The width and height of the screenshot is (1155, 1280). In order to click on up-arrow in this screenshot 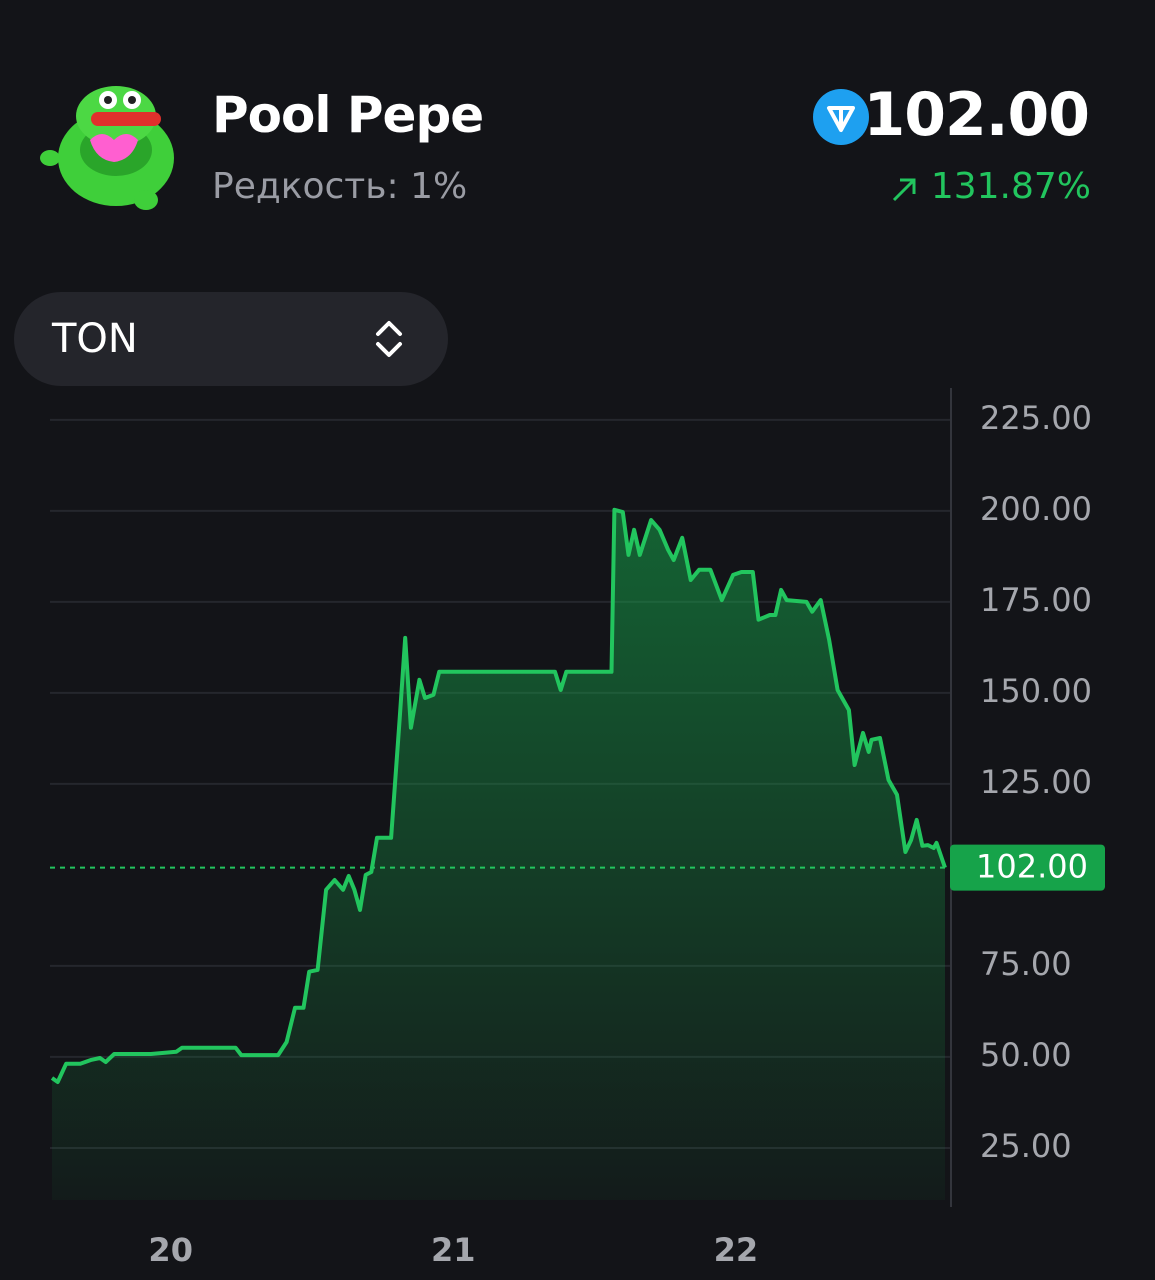, I will do `click(904, 190)`.